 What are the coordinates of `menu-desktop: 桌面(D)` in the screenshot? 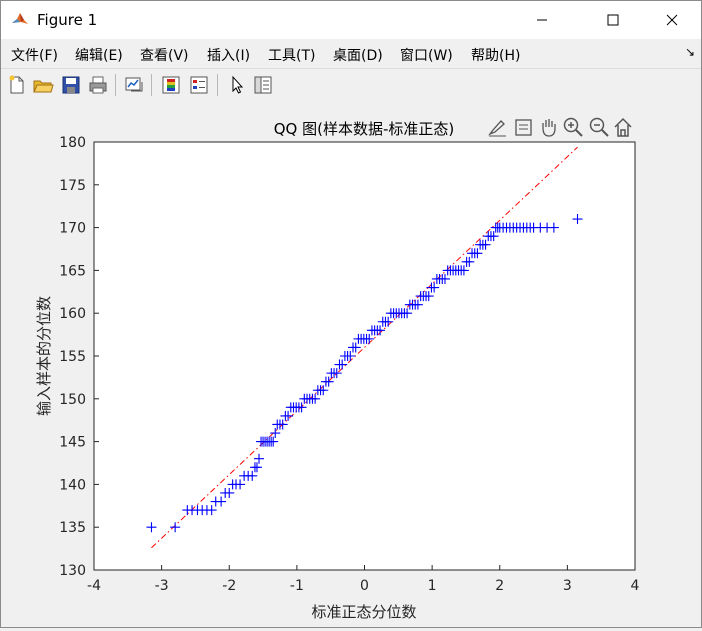 It's located at (358, 56).